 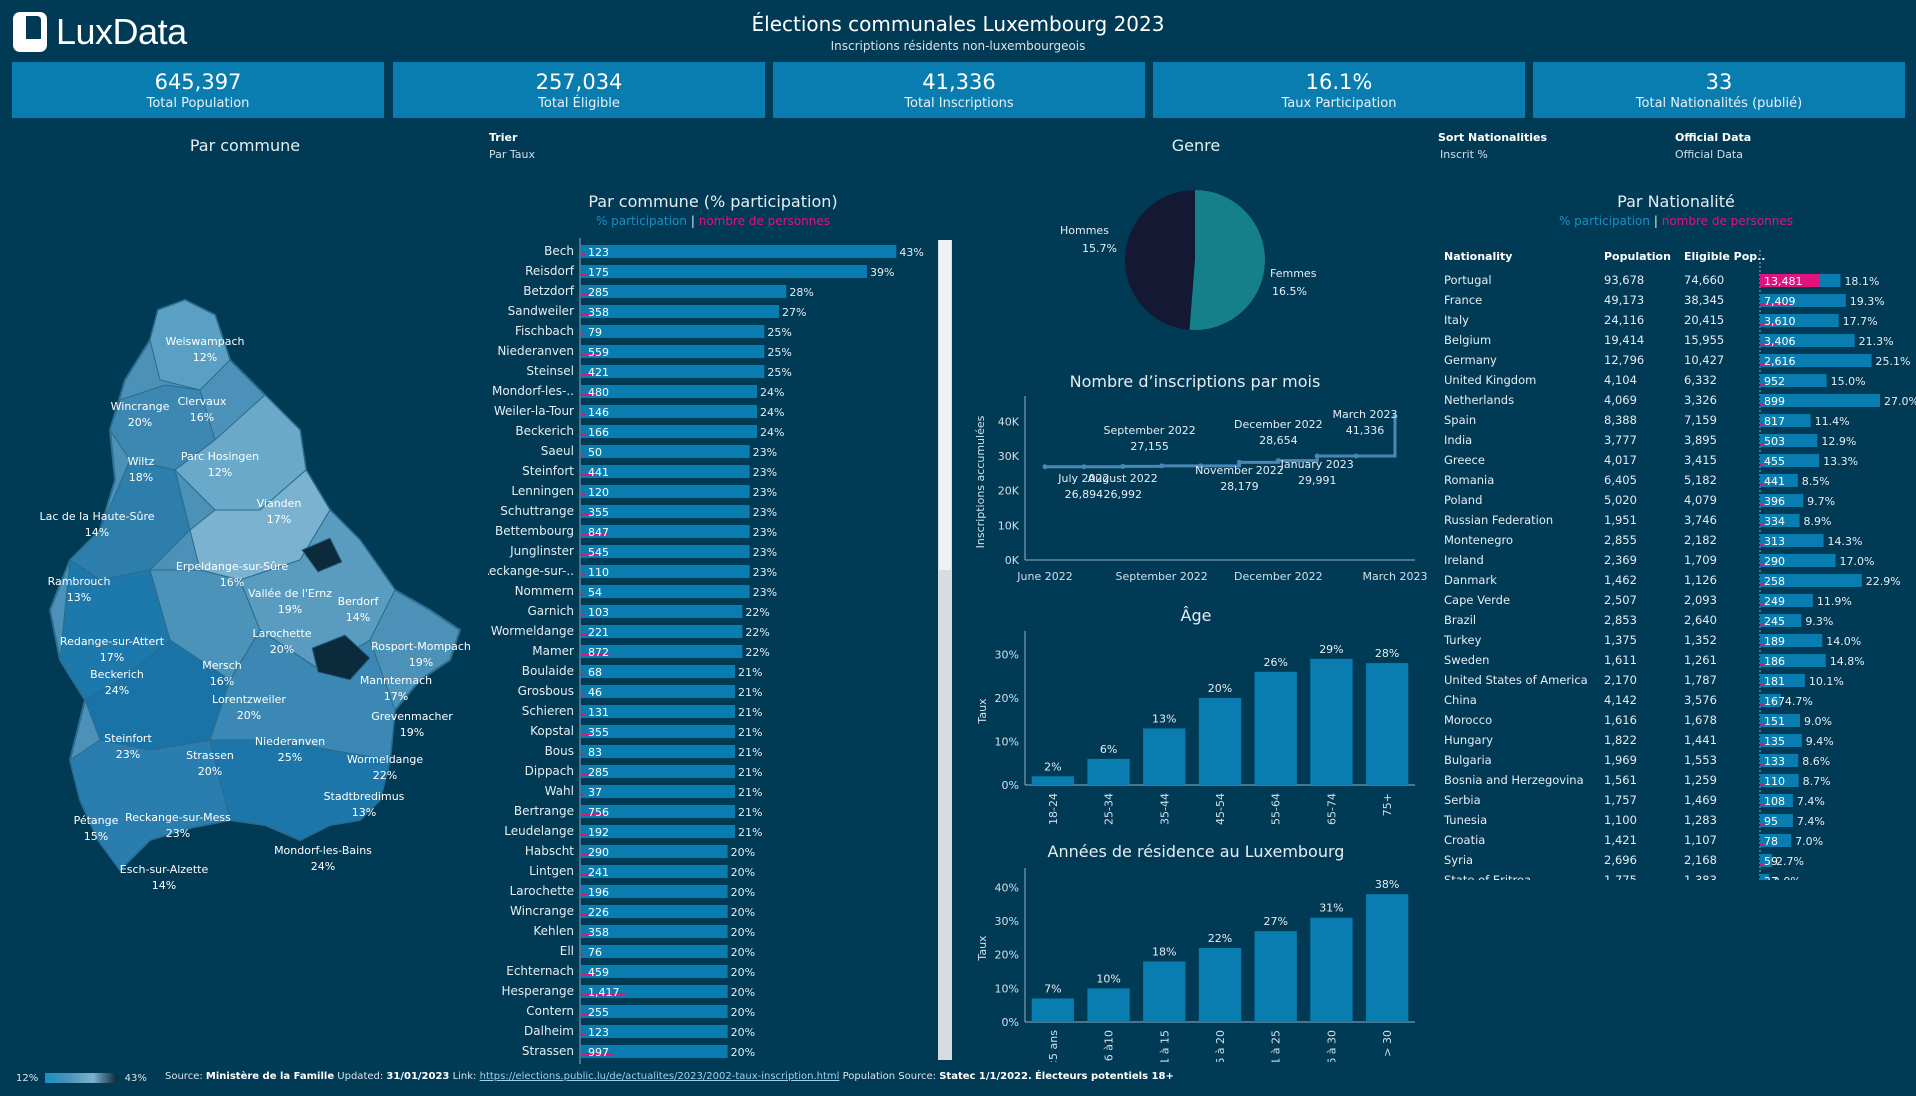 I want to click on annotation-month: December 2022, so click(x=1278, y=424).